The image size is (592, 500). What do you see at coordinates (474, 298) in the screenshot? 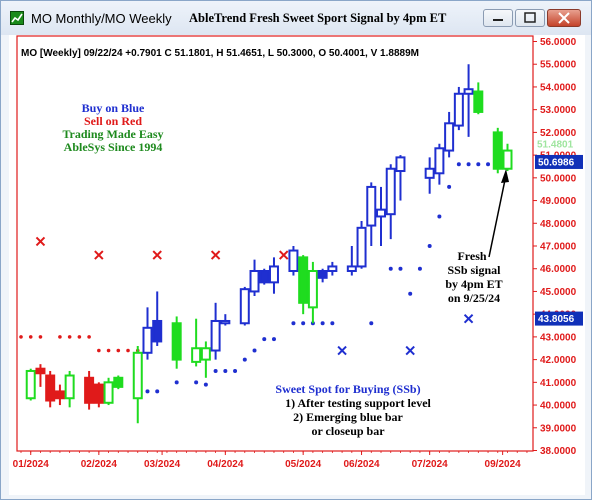
I see `fresh-line-4: on 9/25/24` at bounding box center [474, 298].